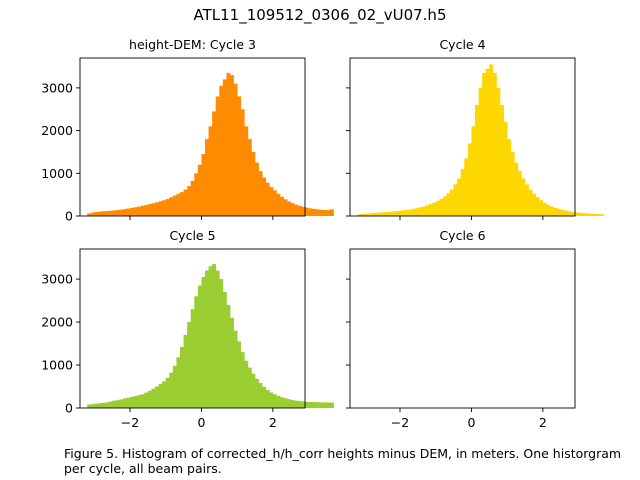 This screenshot has height=480, width=640. I want to click on axes-frame, so click(192, 328).